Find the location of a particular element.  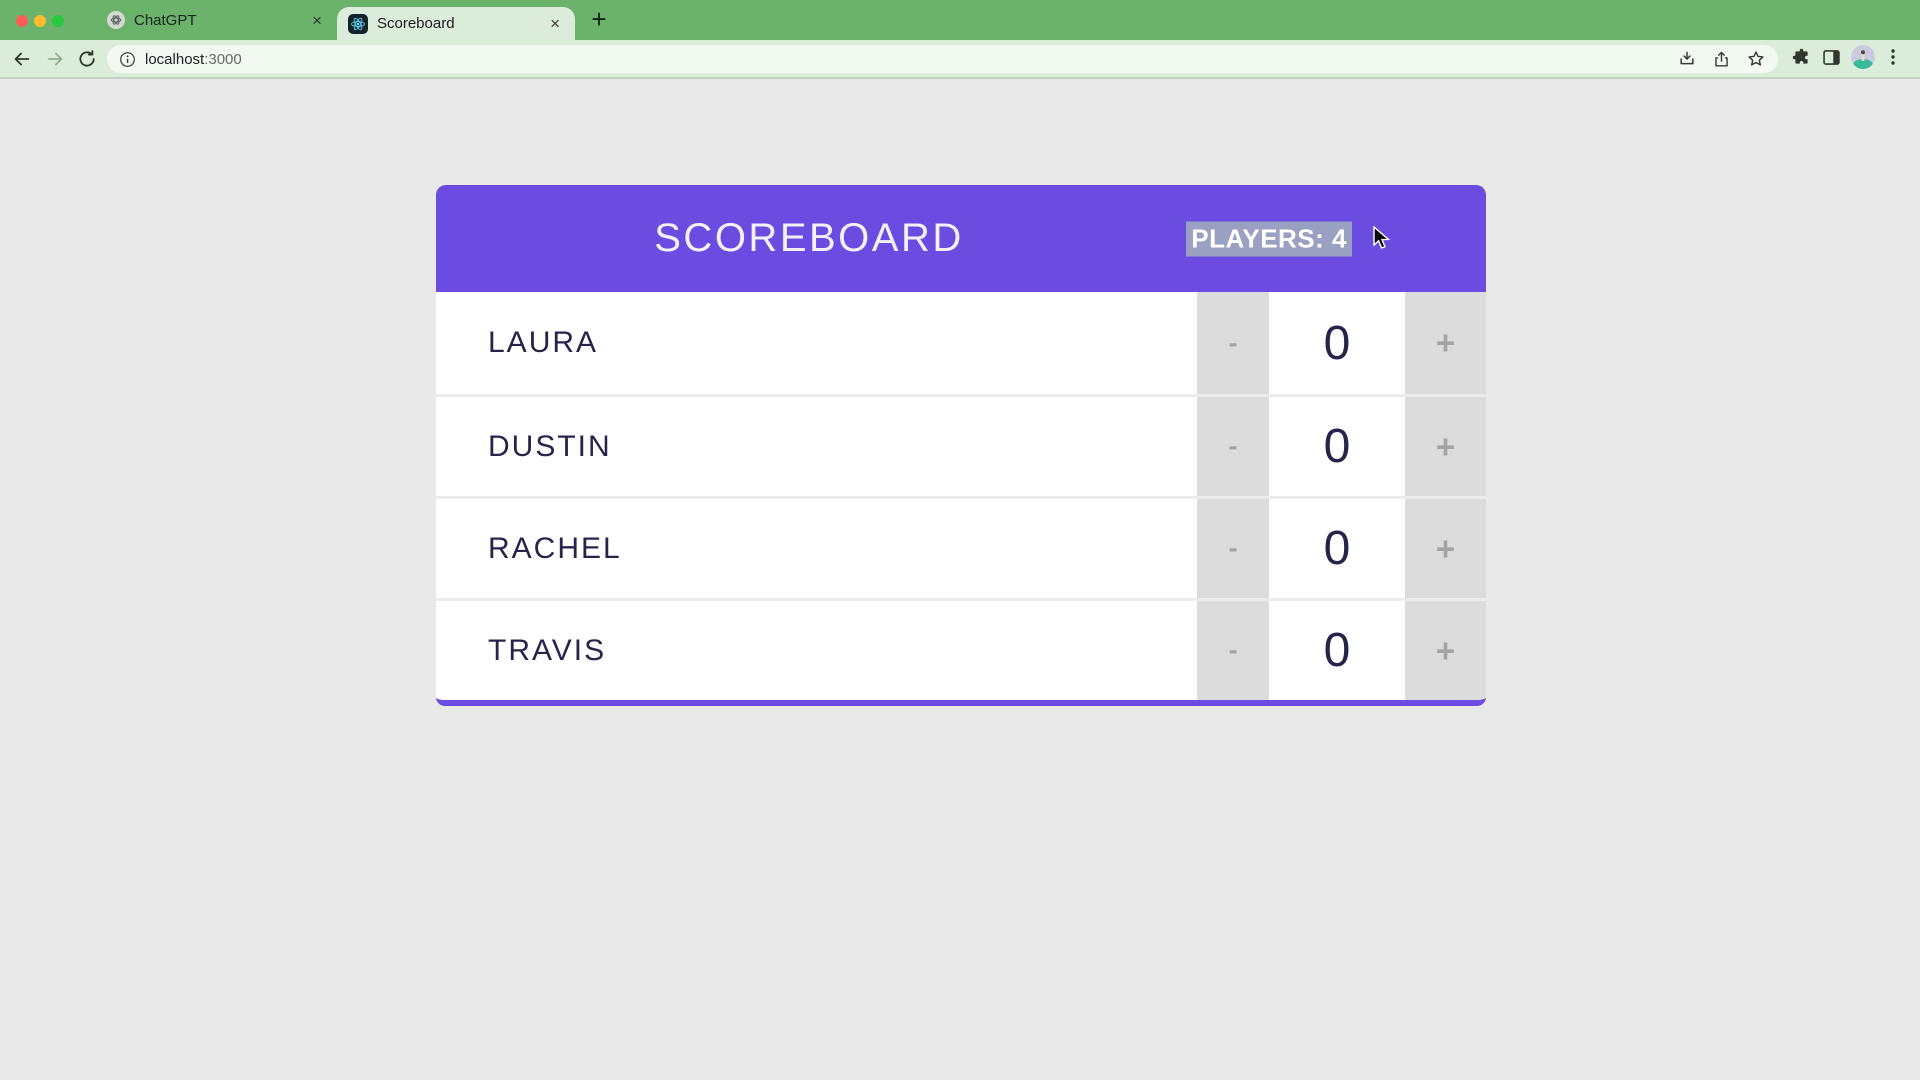

player-name: DUSTIN is located at coordinates (816, 446).